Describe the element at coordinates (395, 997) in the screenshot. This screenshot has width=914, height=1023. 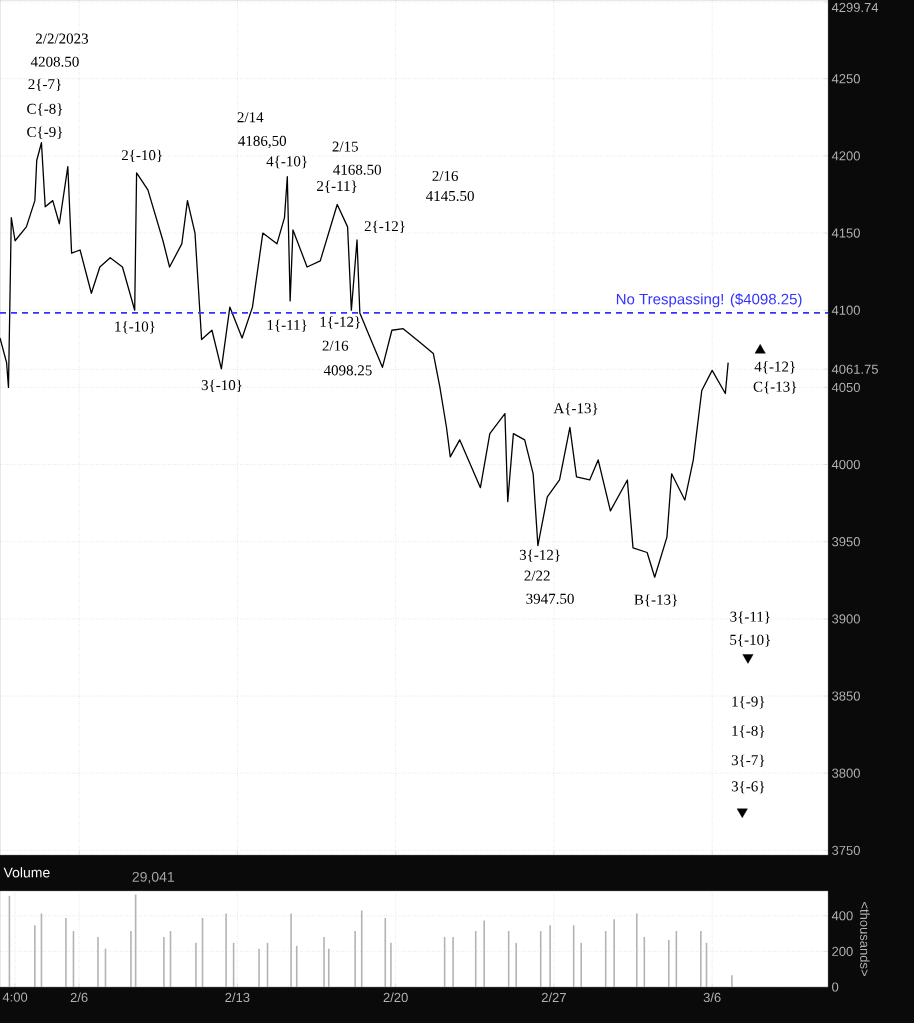
I see `x-tick-label: 2/20` at that location.